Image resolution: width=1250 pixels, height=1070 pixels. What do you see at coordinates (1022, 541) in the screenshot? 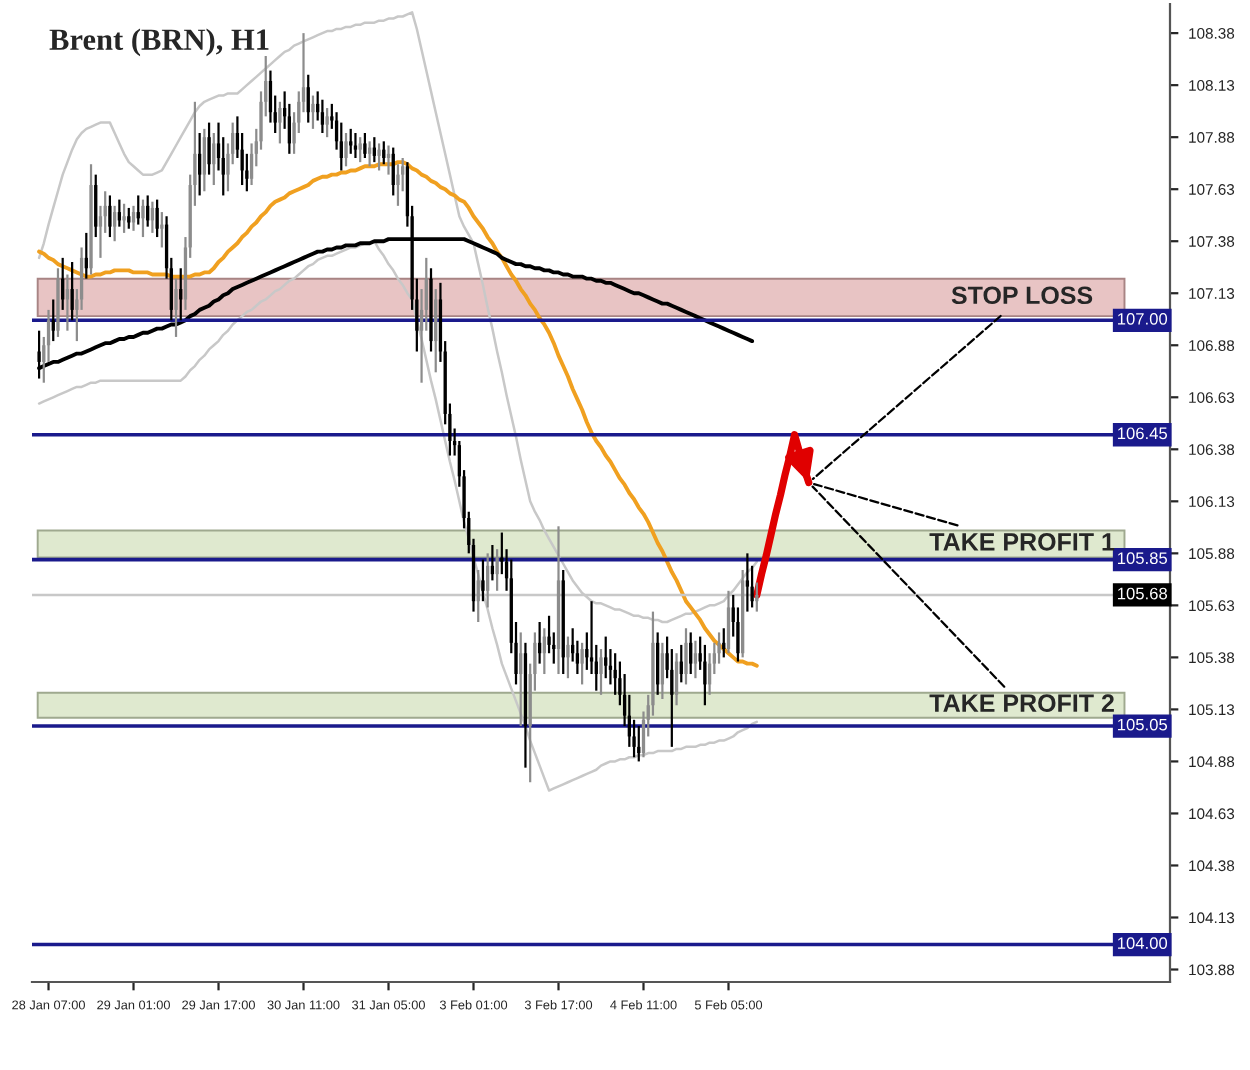
I see `band-label: TAKE PROFIT 1` at bounding box center [1022, 541].